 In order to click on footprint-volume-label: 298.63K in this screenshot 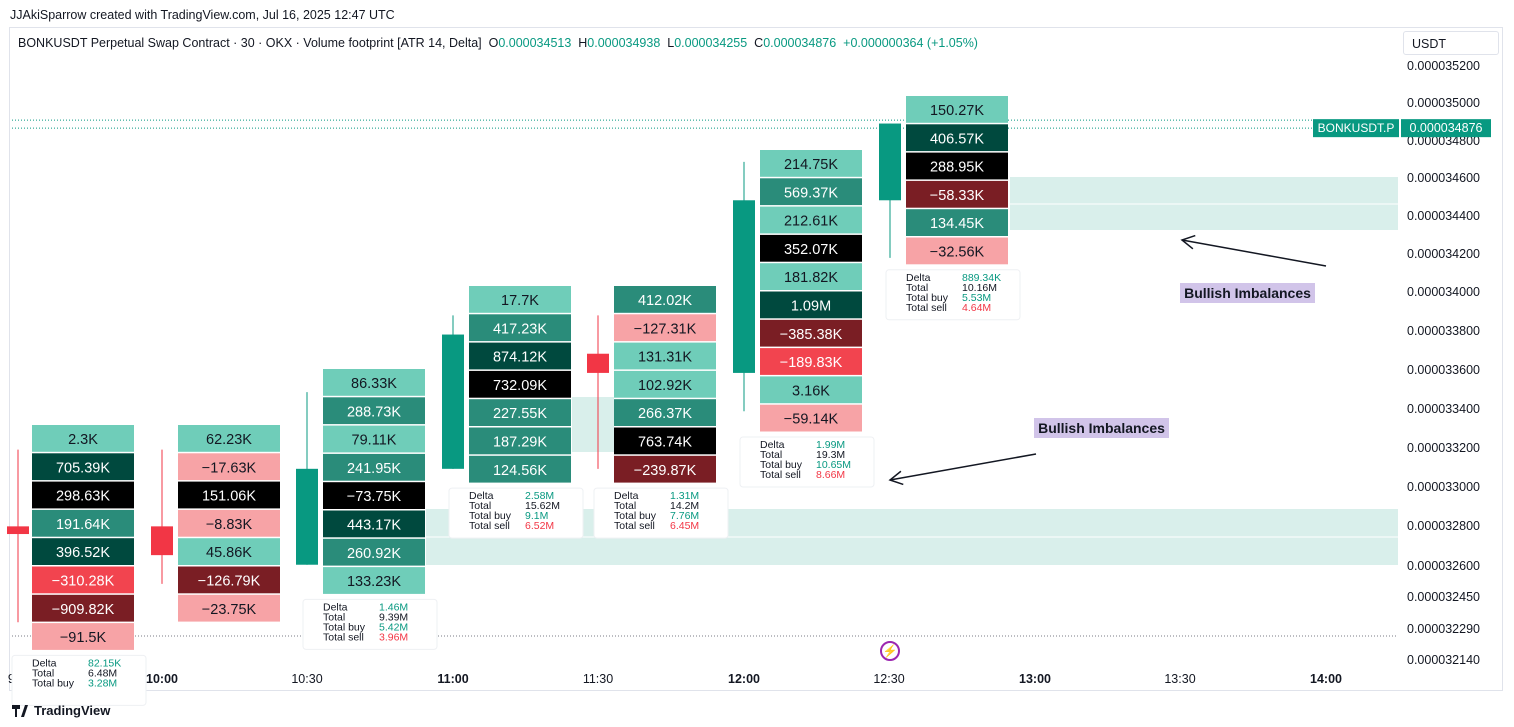, I will do `click(83, 497)`.